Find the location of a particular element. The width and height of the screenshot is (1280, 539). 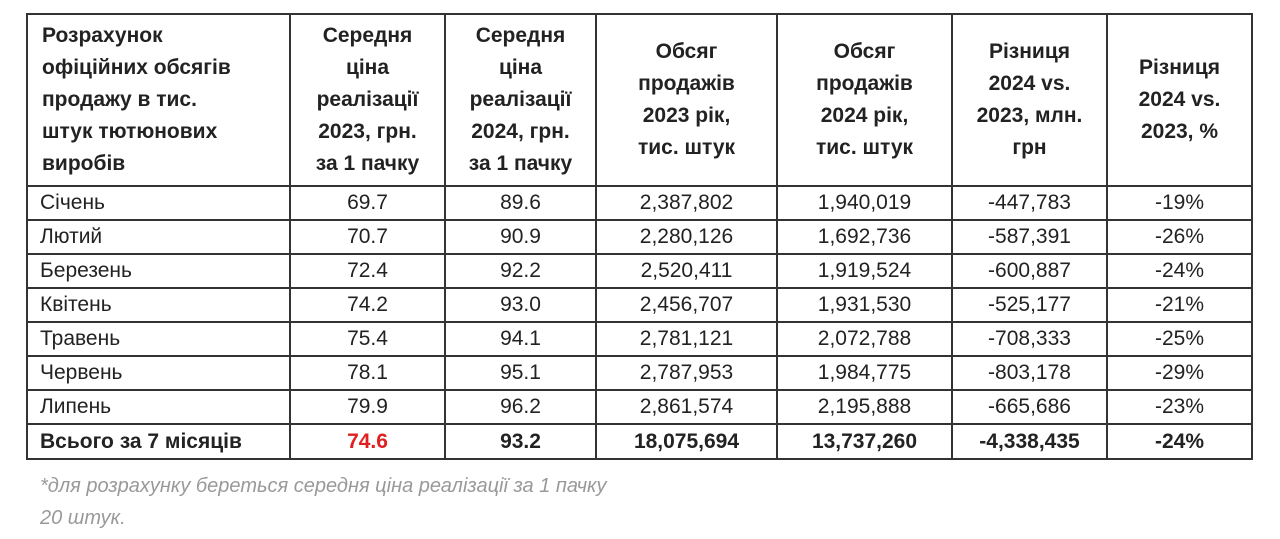

value-cell: -803,178 is located at coordinates (1029, 373).